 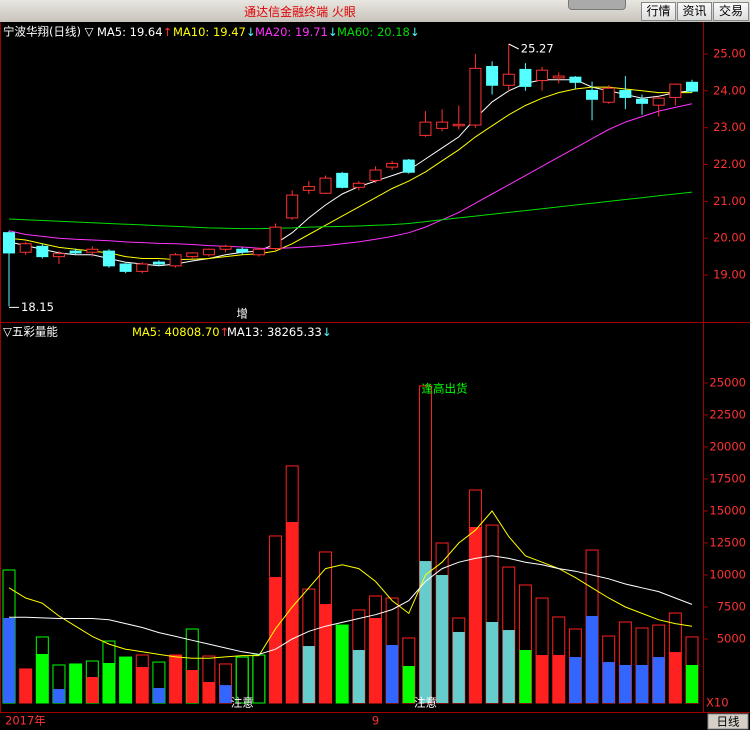 What do you see at coordinates (350, 210) in the screenshot?
I see `ma-line` at bounding box center [350, 210].